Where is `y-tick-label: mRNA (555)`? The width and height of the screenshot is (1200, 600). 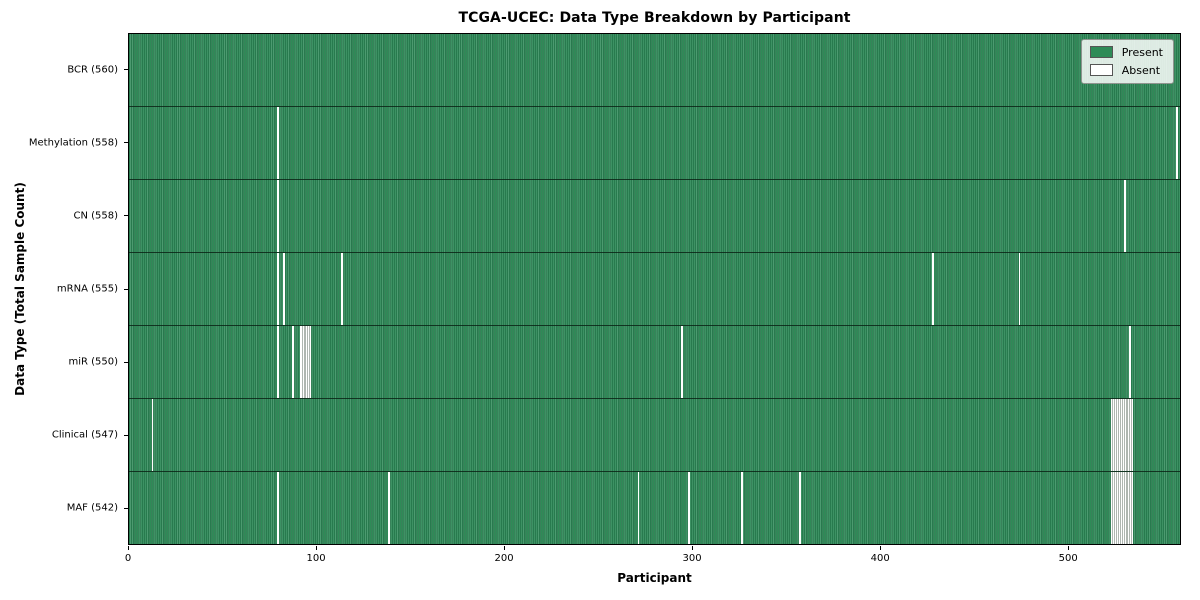
y-tick-label: mRNA (555) is located at coordinates (87, 289).